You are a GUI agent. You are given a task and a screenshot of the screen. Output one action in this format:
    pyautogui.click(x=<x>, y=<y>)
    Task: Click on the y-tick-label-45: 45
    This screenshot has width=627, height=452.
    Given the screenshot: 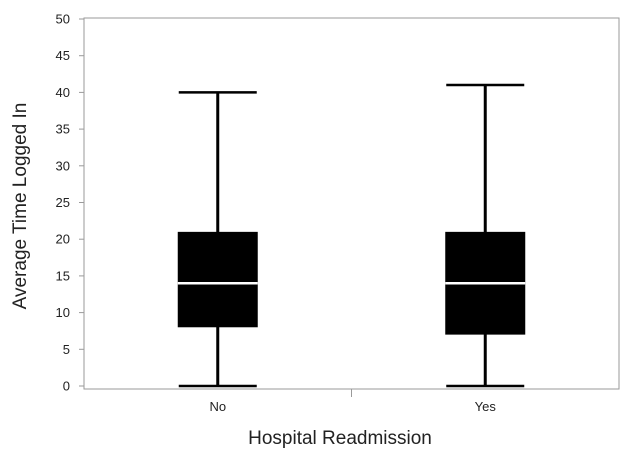 What is the action you would take?
    pyautogui.click(x=63, y=55)
    